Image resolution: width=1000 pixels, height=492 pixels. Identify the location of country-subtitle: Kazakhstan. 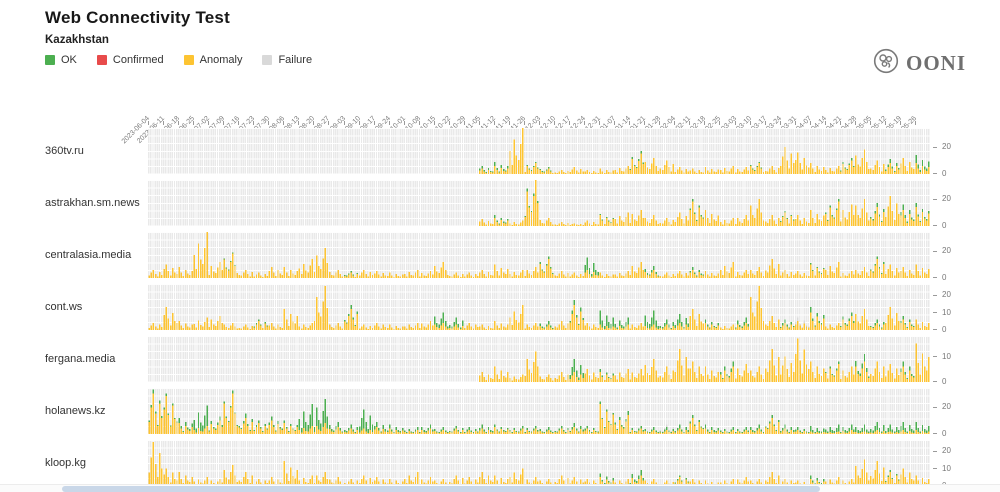
(77, 40).